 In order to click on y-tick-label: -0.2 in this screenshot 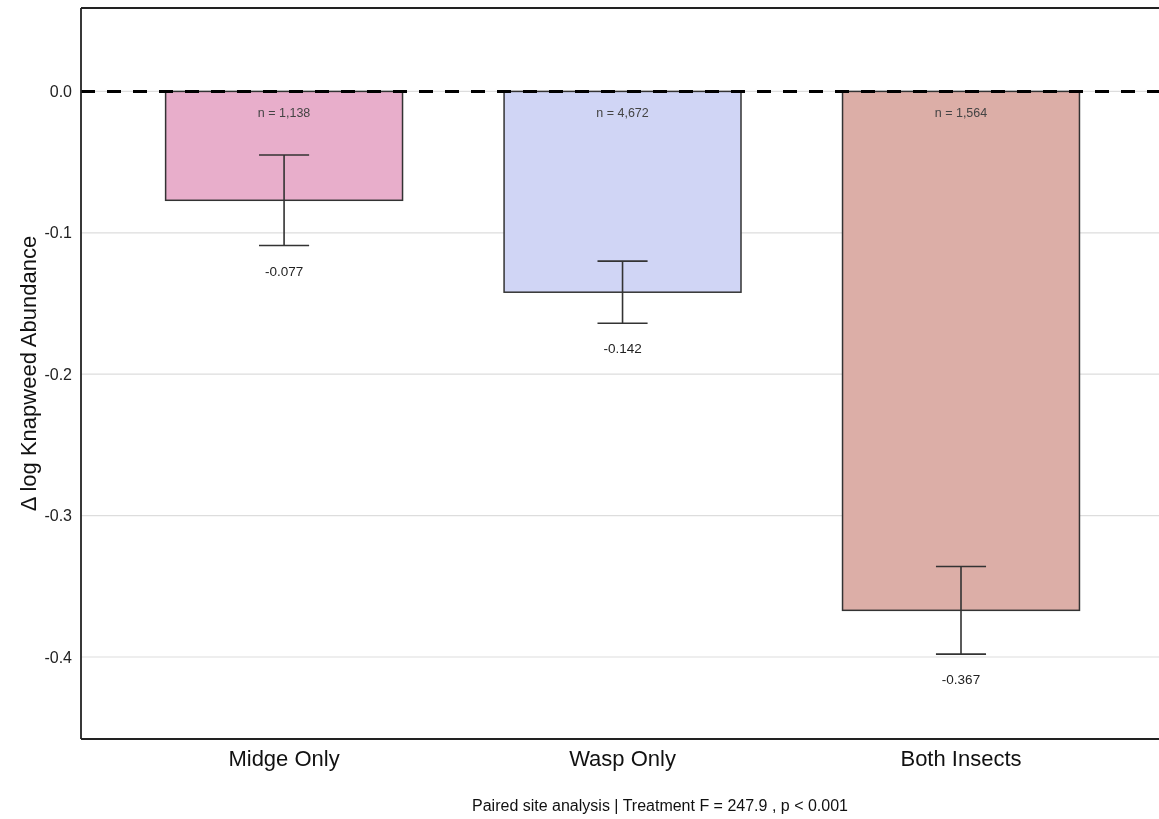, I will do `click(58, 374)`.